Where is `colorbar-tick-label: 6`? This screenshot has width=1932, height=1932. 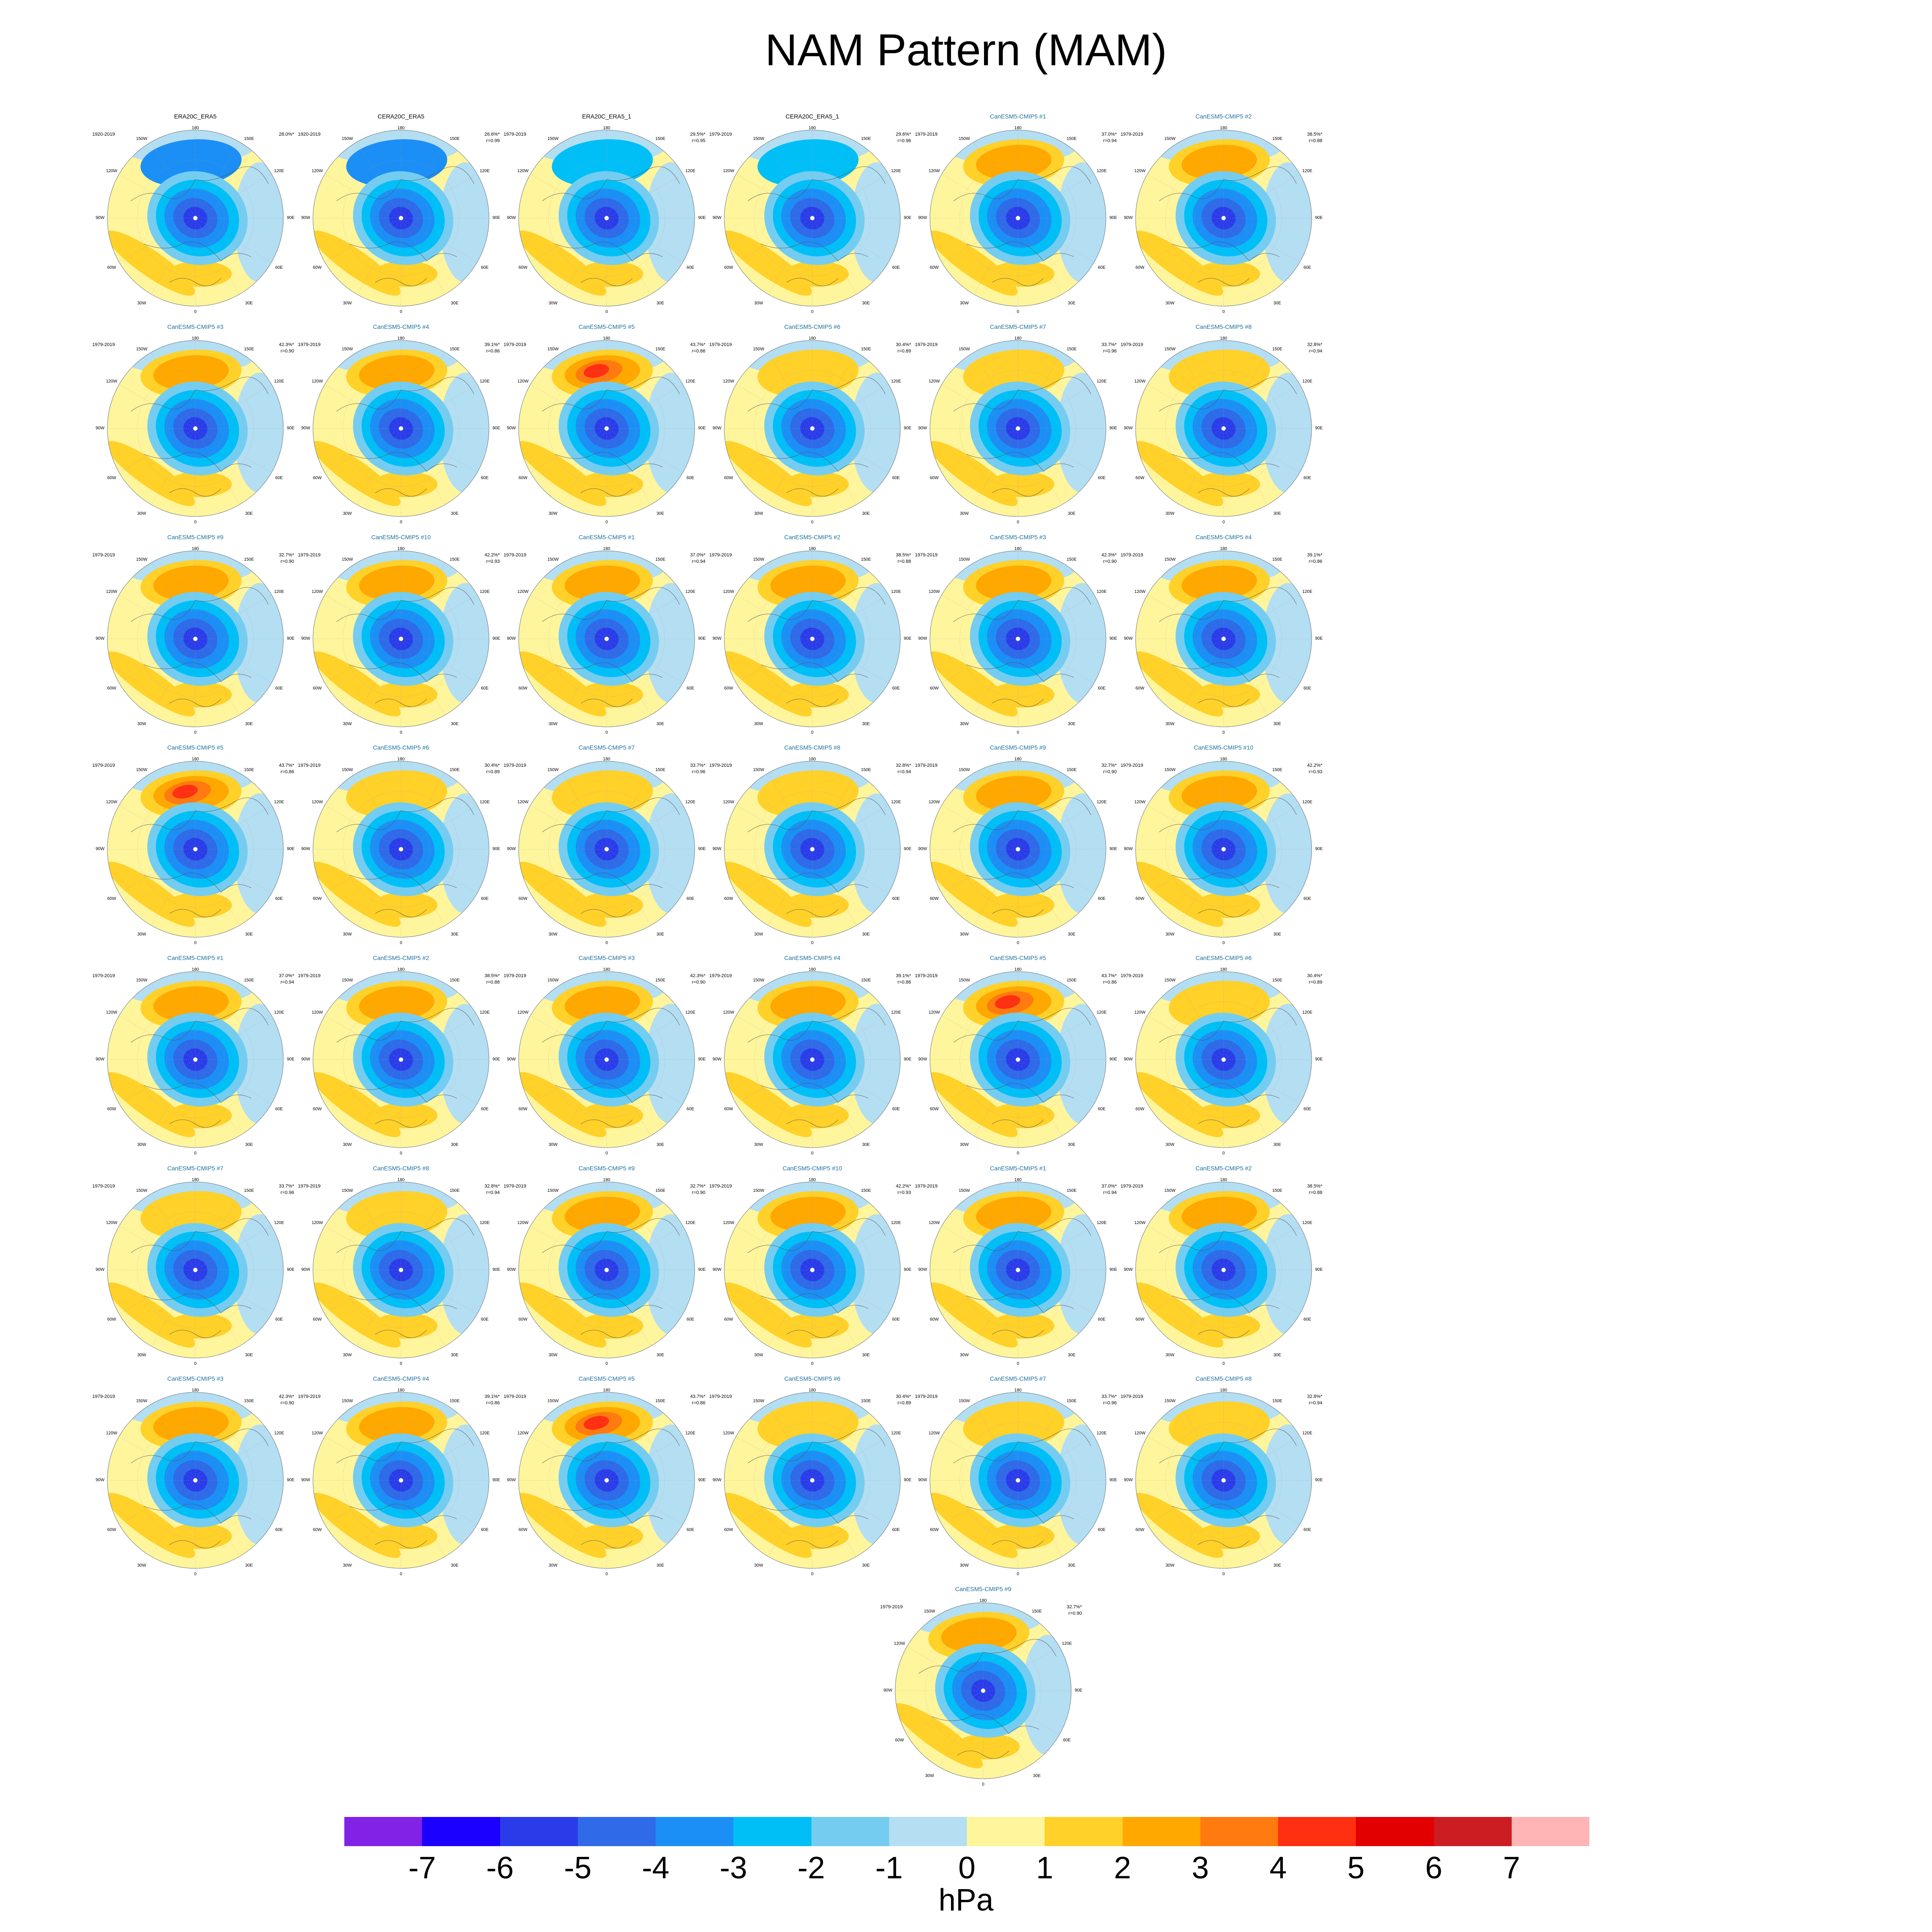 colorbar-tick-label: 6 is located at coordinates (1434, 1868).